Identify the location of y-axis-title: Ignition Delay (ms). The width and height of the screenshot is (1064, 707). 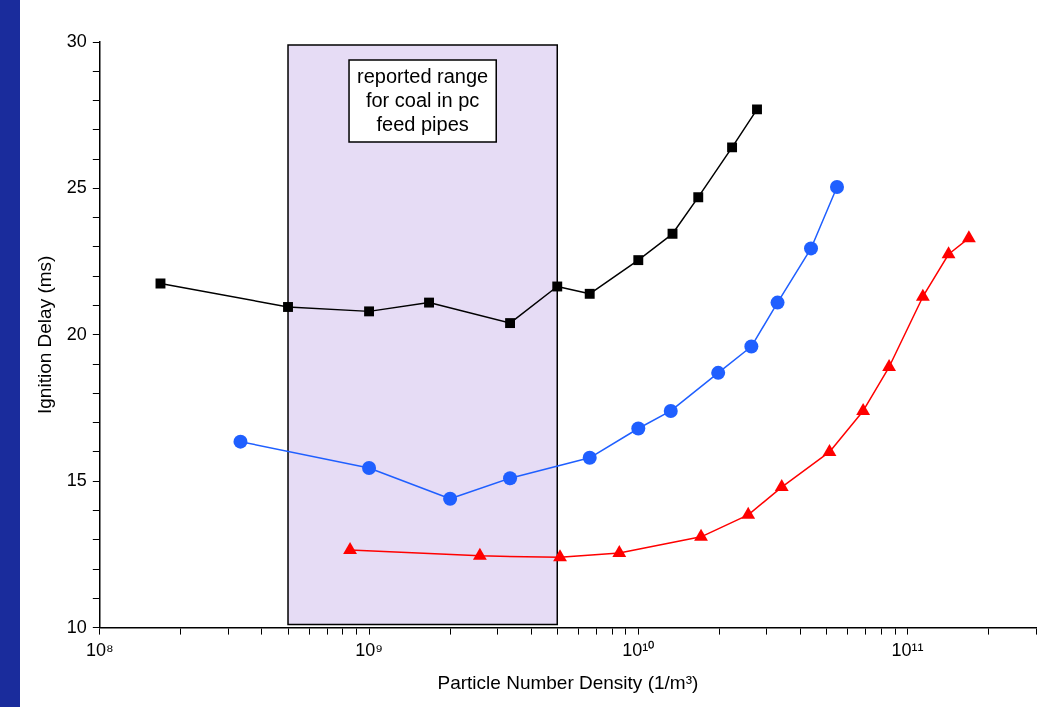
(44, 334).